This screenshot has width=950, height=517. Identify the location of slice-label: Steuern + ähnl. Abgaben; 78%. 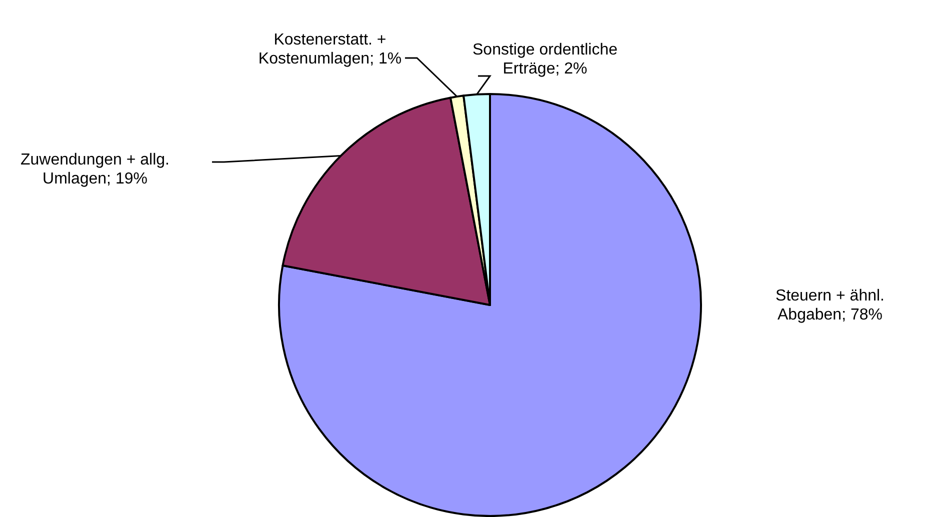
(830, 306).